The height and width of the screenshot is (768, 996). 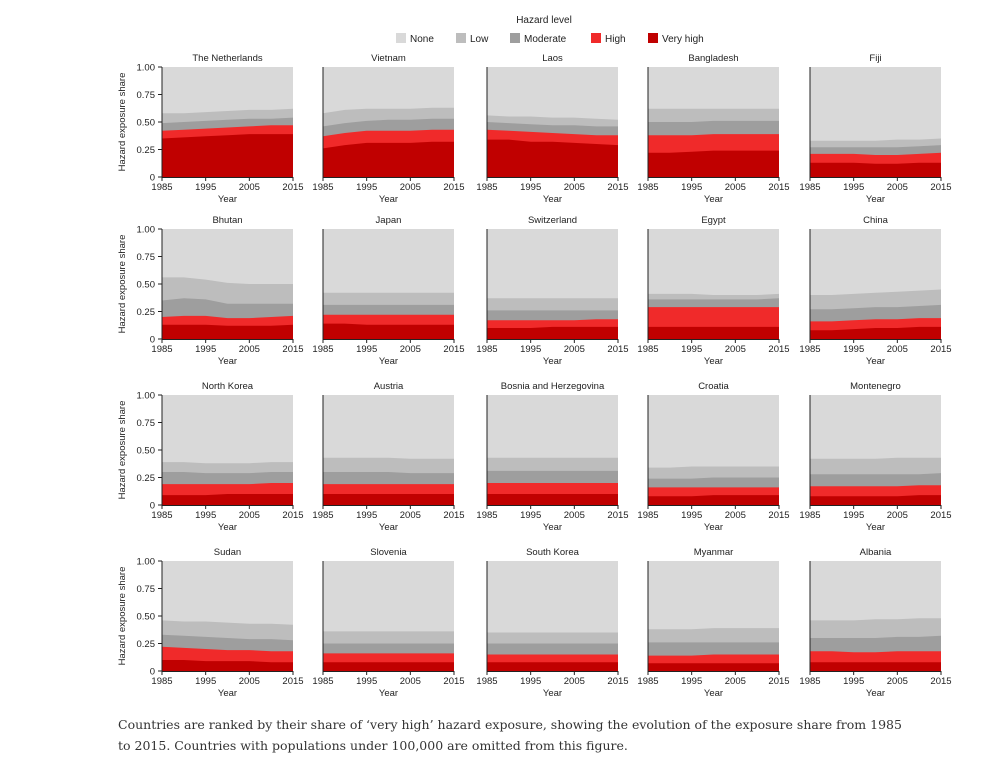 What do you see at coordinates (615, 39) in the screenshot?
I see `legend-label-high: High` at bounding box center [615, 39].